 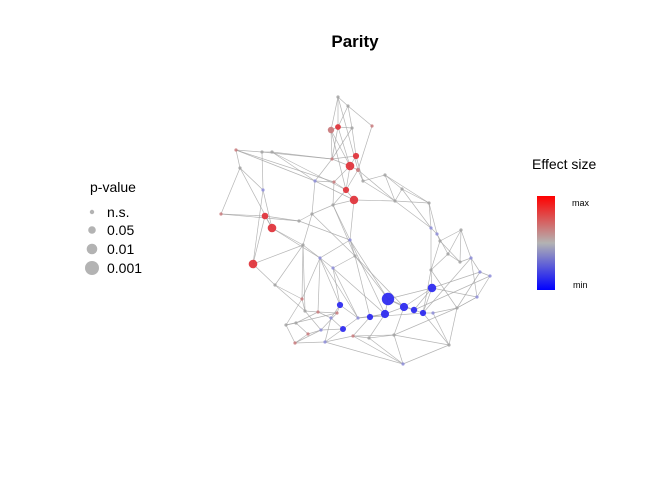 I want to click on effect-size-legend: Effect size max min, so click(x=564, y=223).